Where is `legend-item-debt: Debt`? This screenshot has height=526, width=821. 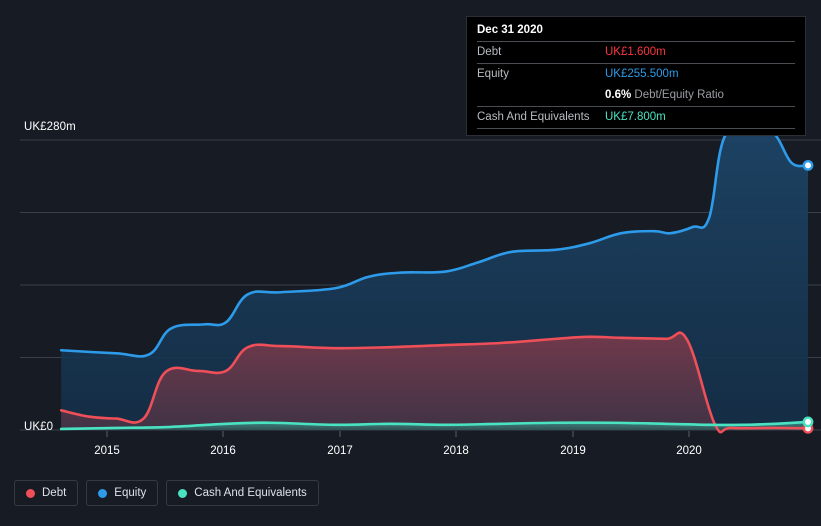 legend-item-debt: Debt is located at coordinates (46, 493).